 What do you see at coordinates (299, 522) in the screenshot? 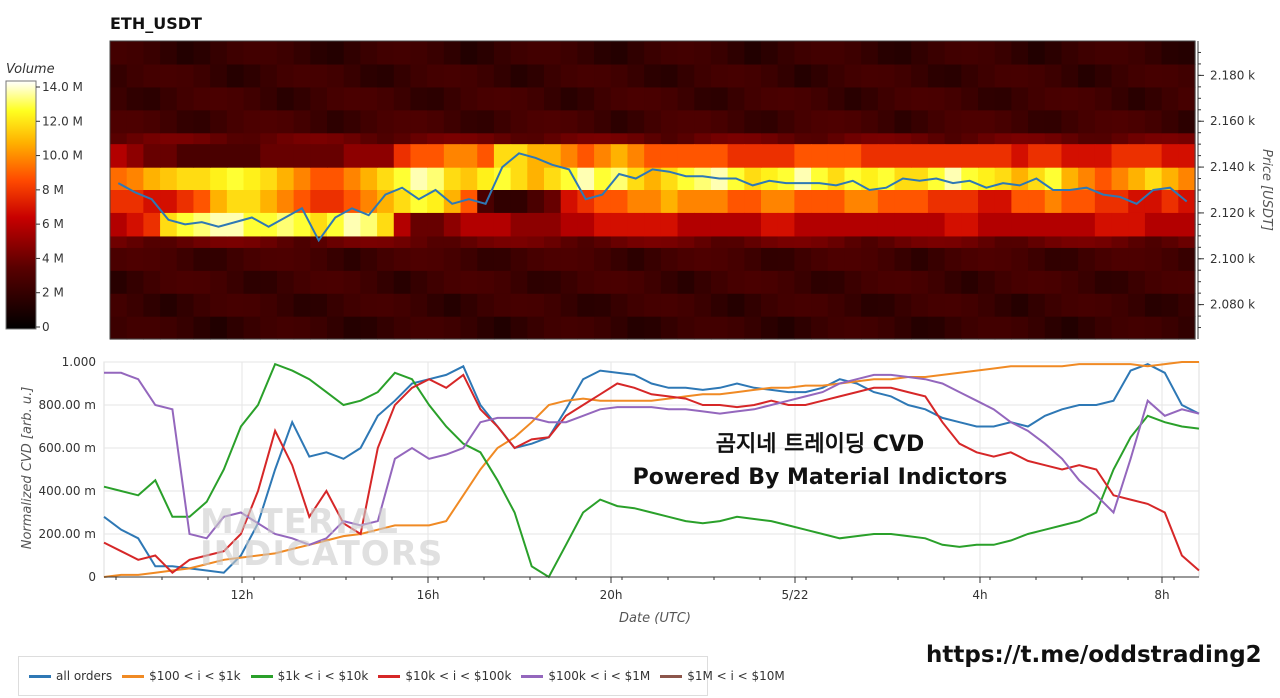
I see `watermark-line-1: MATERIAL` at bounding box center [299, 522].